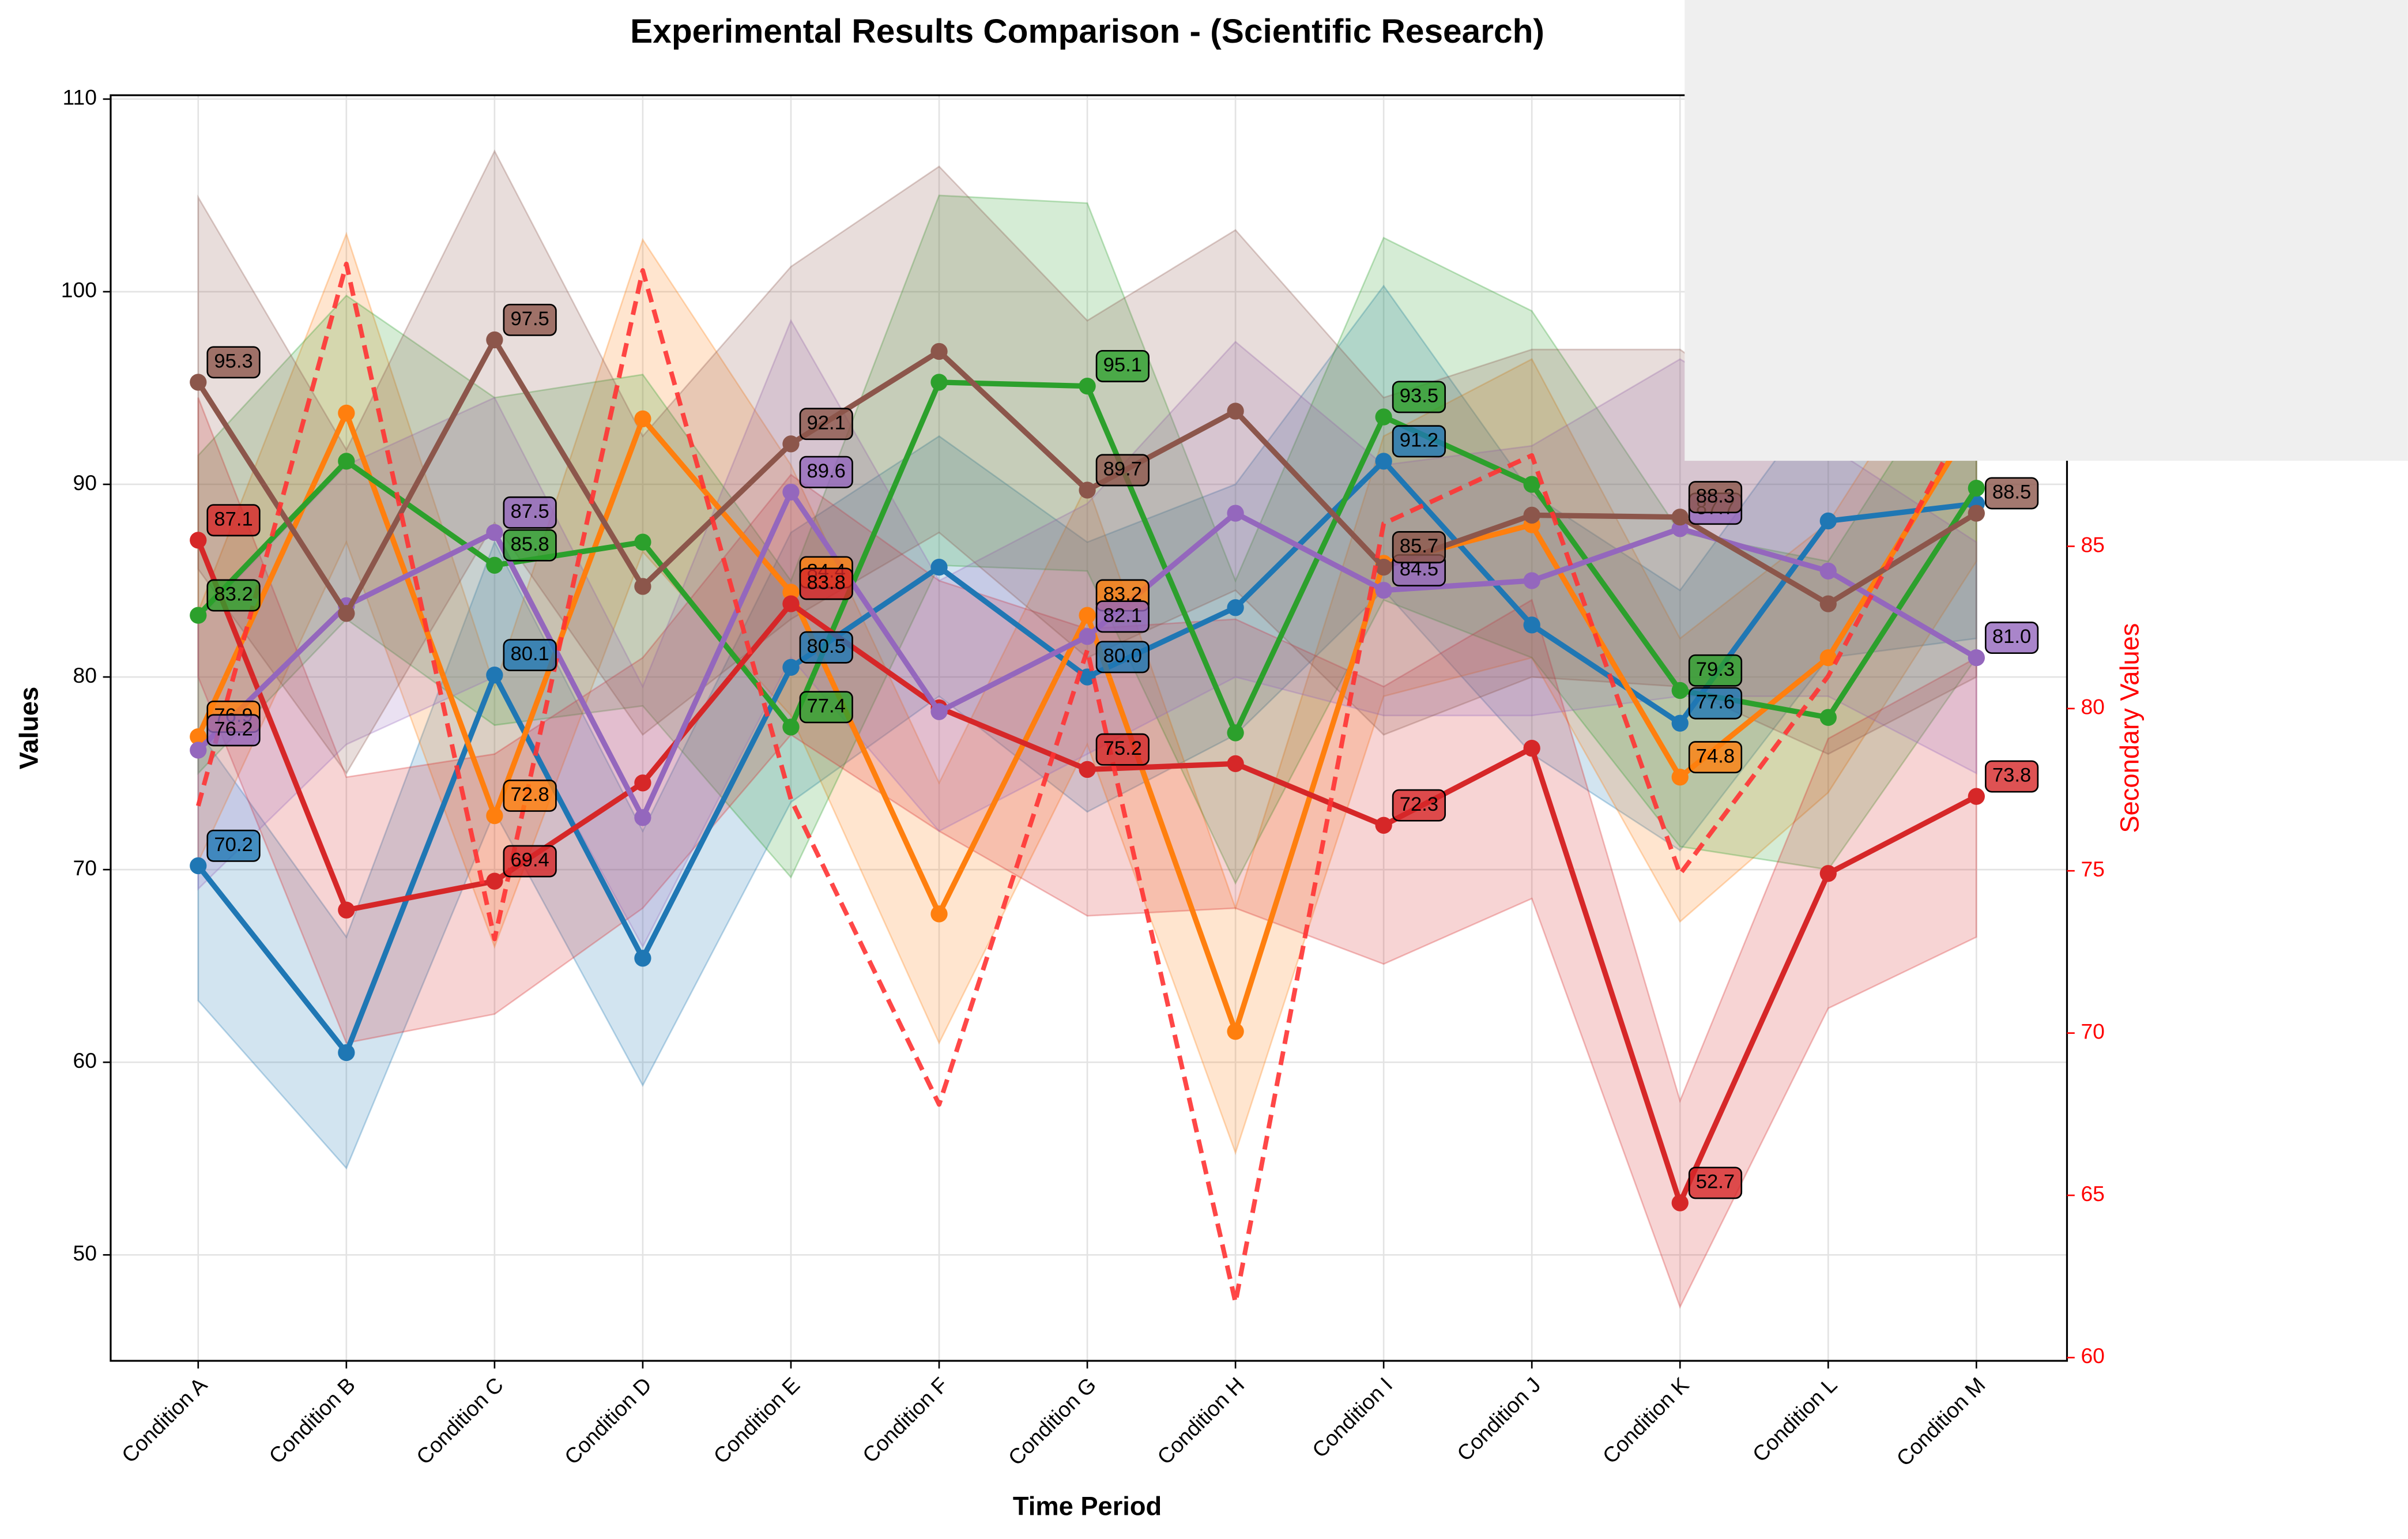 The height and width of the screenshot is (1539, 2408). I want to click on value-label: 92.1, so click(826, 423).